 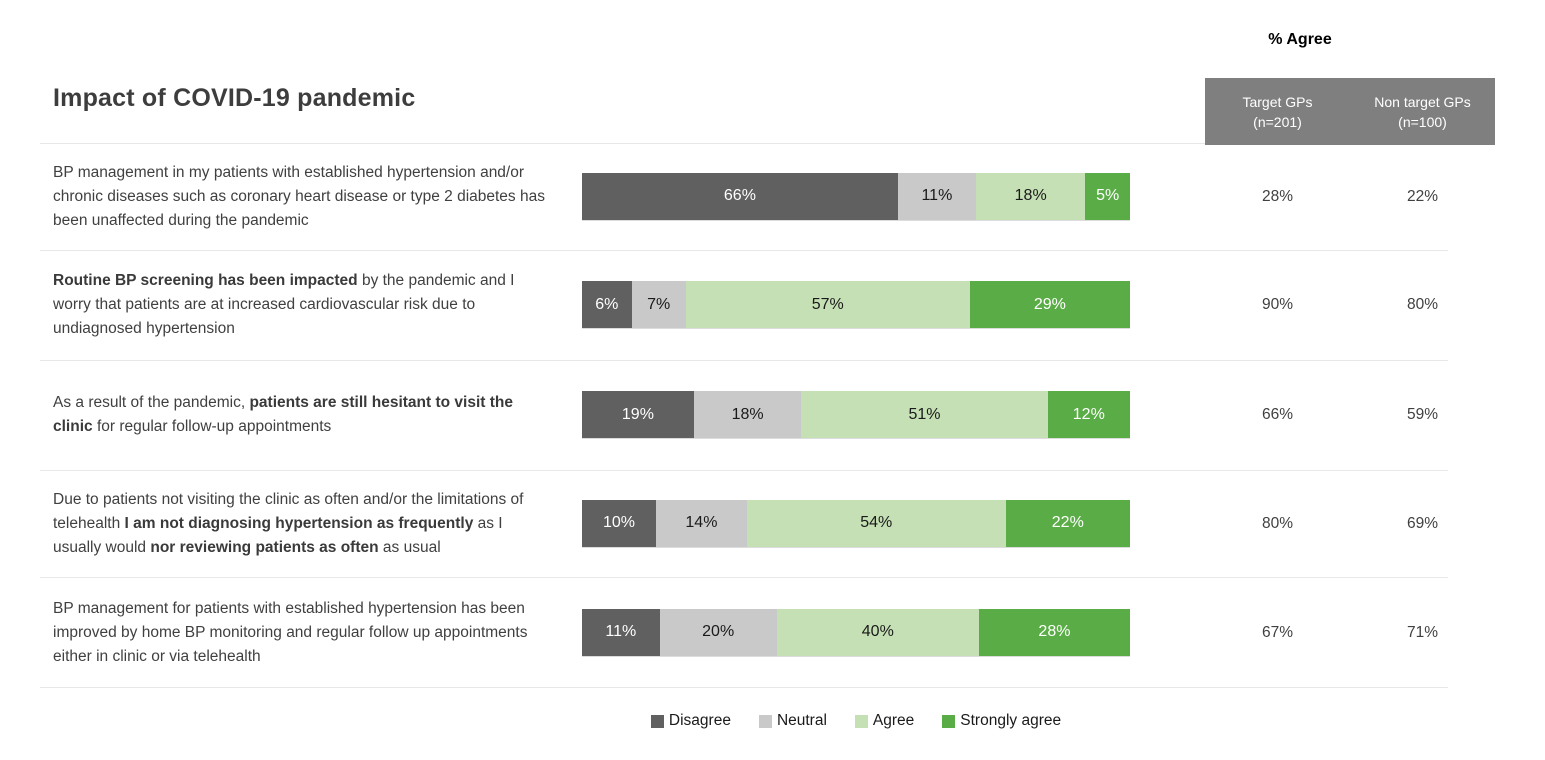 I want to click on non-target-gps-value: 59%, so click(x=1422, y=414).